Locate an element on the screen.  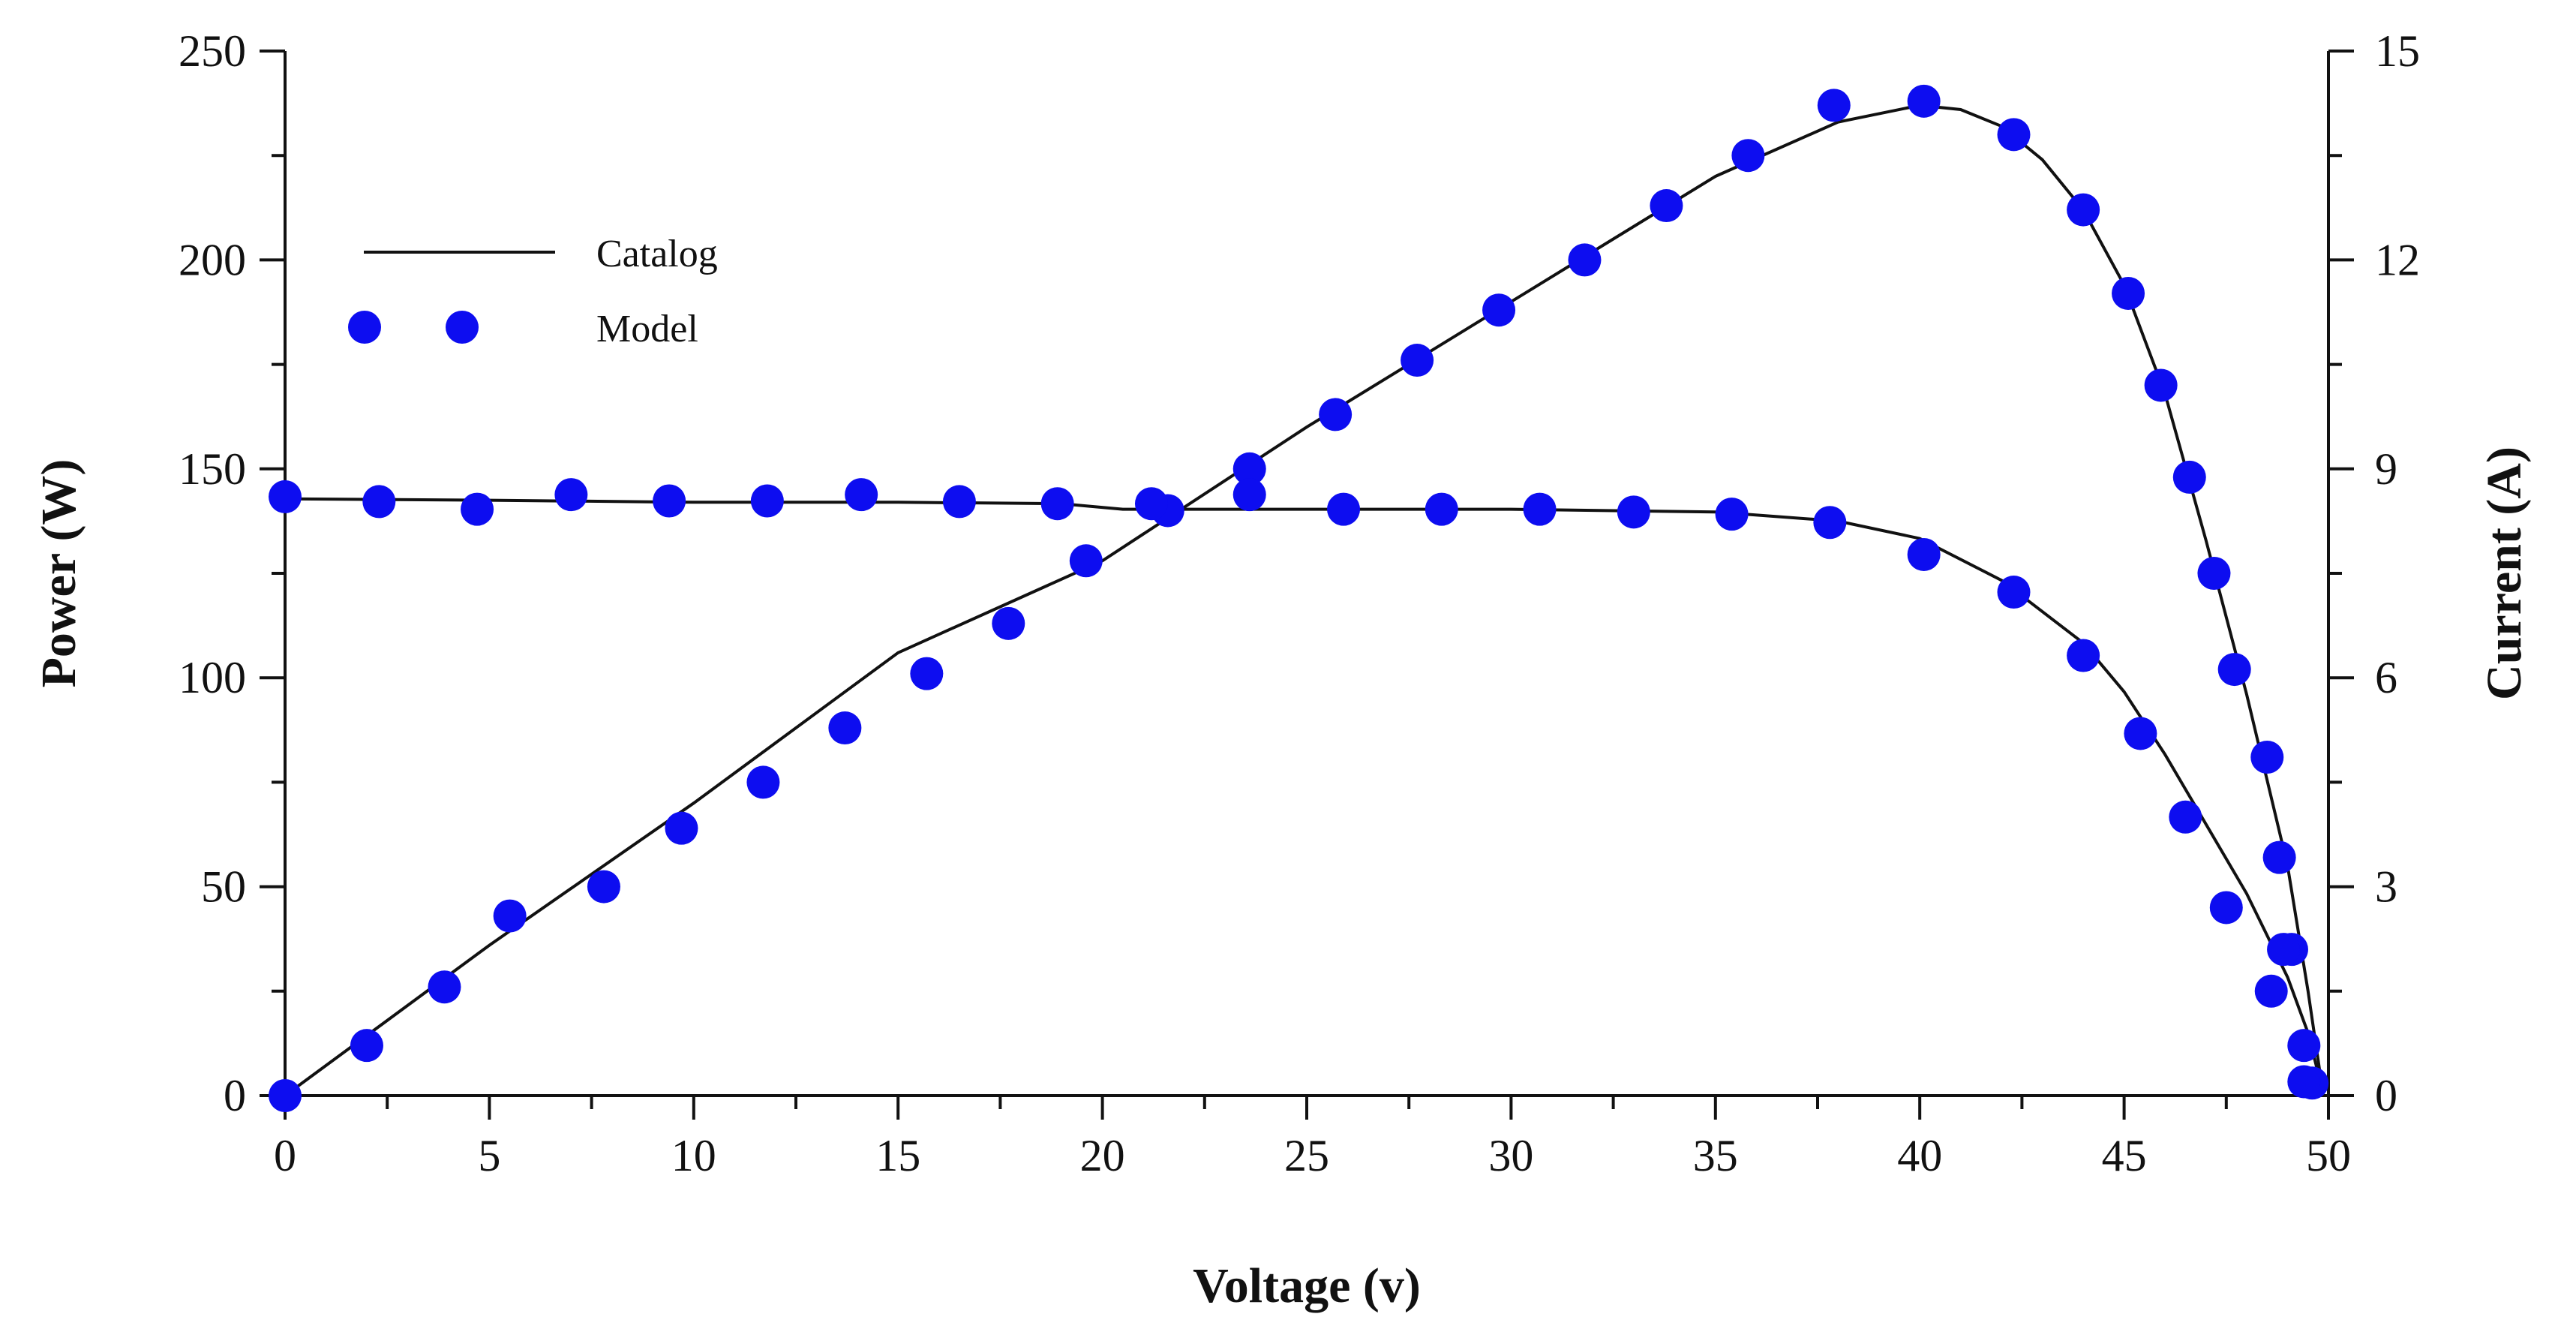
x-axis-title: Voltage (v) is located at coordinates (1307, 1285).